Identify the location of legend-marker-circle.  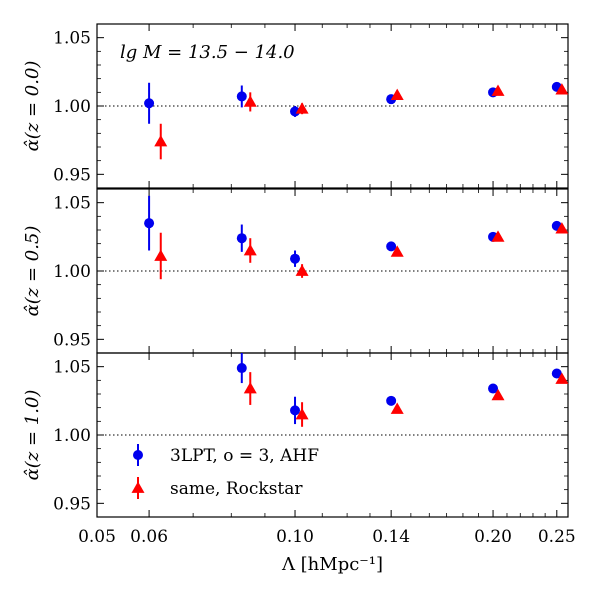
(138, 455).